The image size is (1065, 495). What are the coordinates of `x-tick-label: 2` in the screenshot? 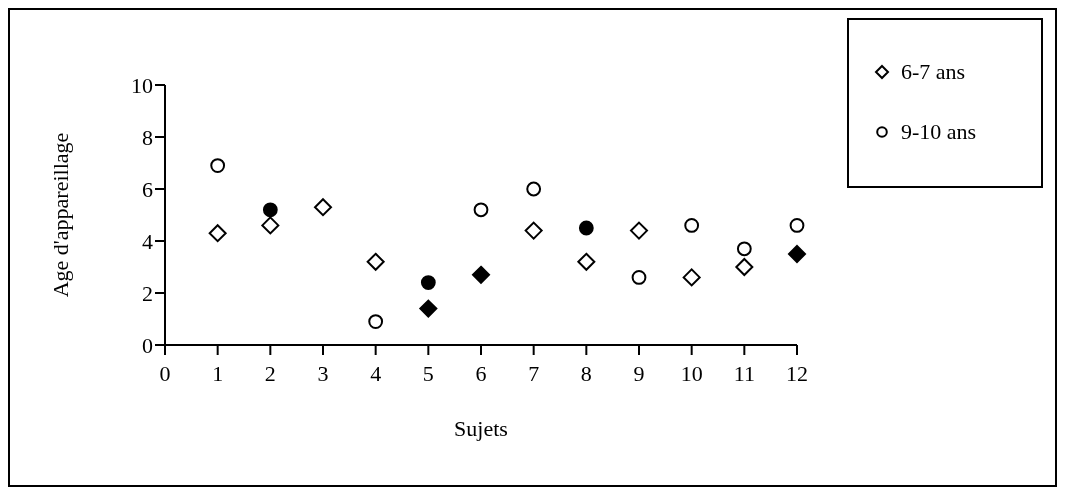 It's located at (270, 373).